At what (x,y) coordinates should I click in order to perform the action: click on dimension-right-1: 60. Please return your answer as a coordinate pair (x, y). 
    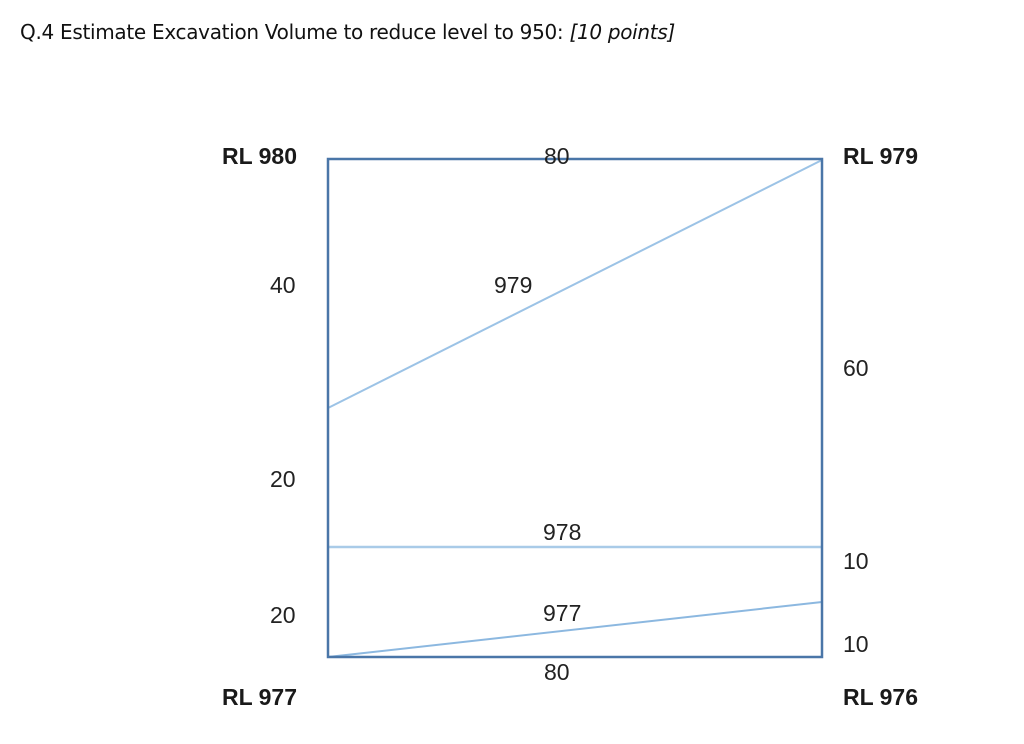
    Looking at the image, I should click on (856, 368).